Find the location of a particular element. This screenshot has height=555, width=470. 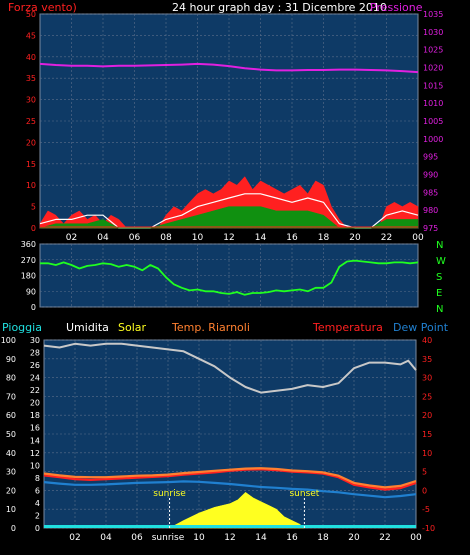

series-pressione is located at coordinates (229, 68).